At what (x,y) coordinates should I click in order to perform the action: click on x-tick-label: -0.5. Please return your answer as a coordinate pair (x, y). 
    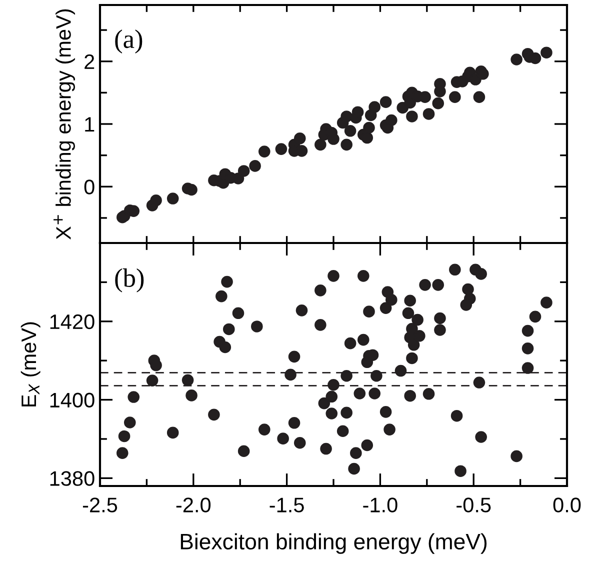
    Looking at the image, I should click on (473, 505).